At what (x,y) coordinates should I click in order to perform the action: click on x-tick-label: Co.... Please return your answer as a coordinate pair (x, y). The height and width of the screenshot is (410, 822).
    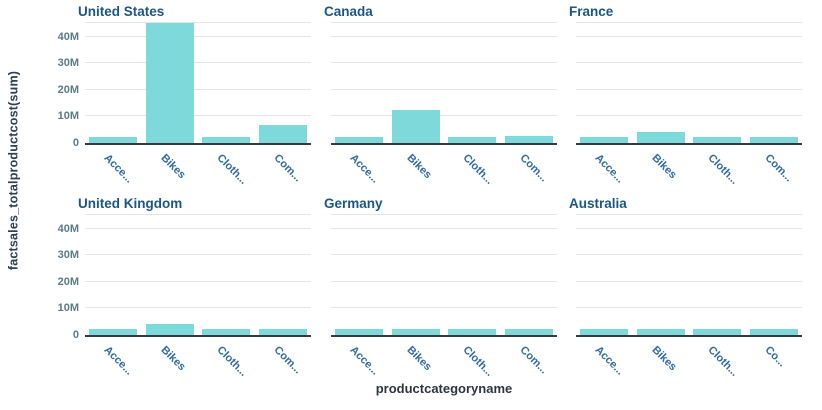
    Looking at the image, I should click on (775, 357).